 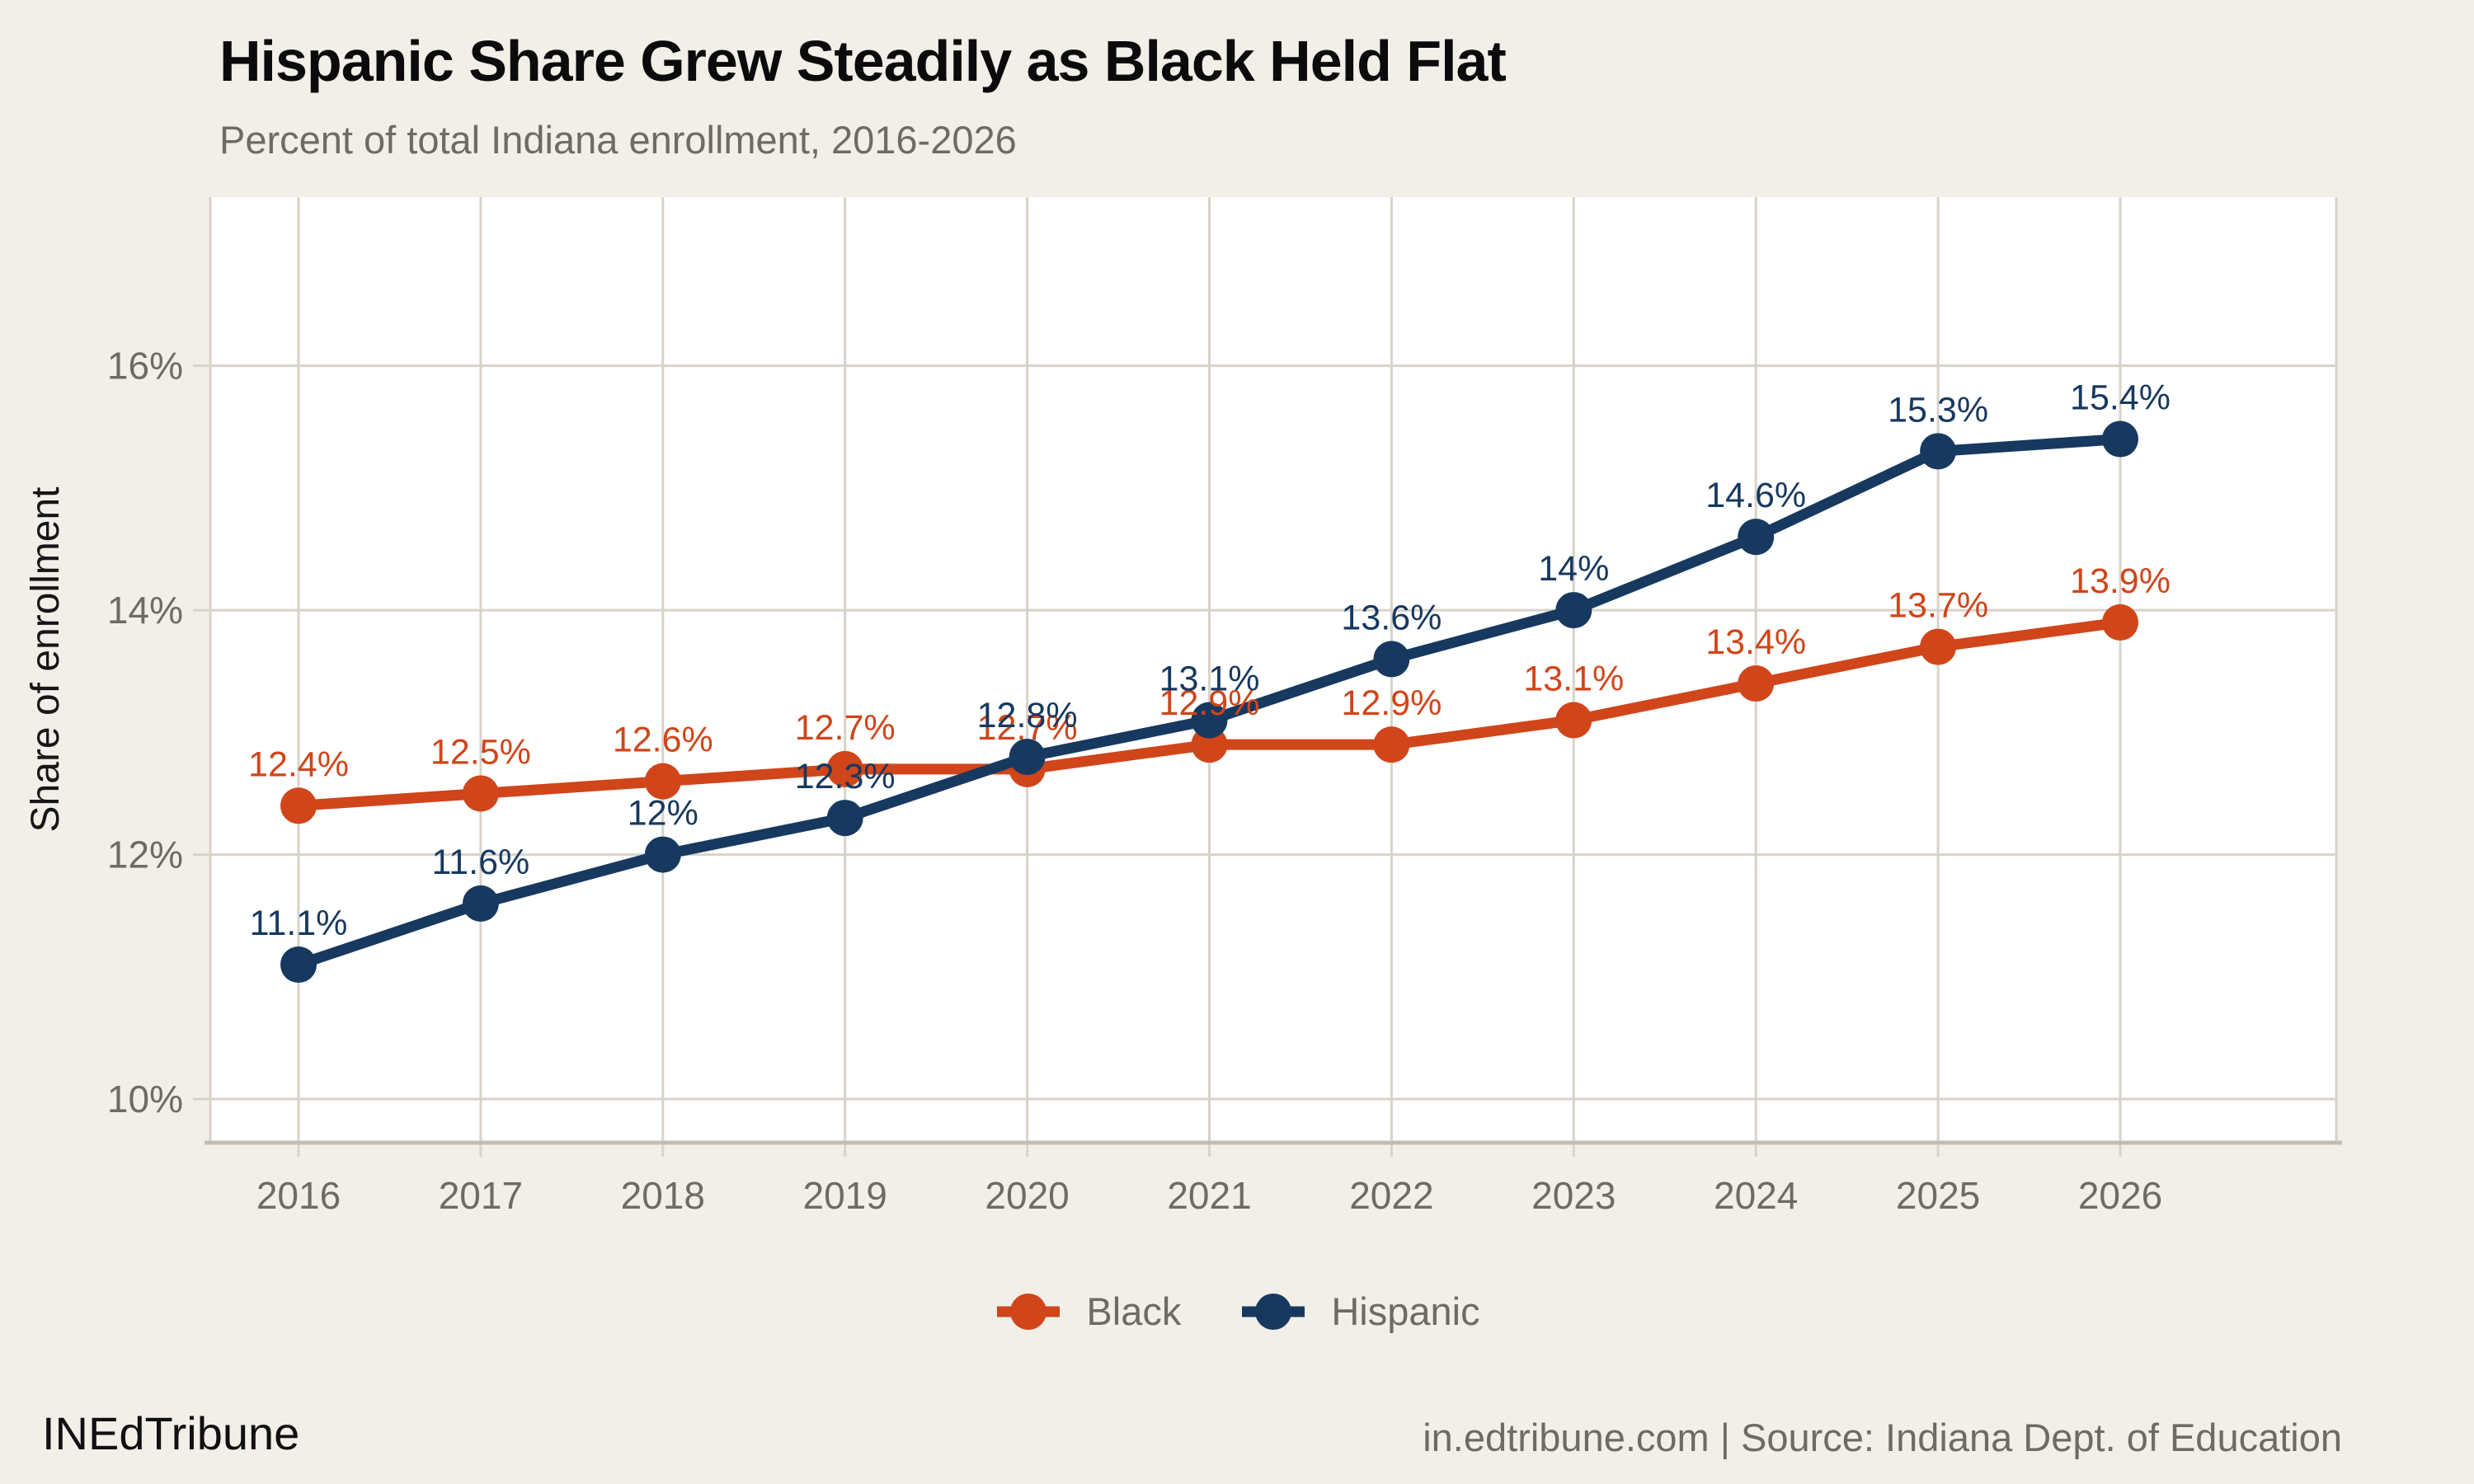 I want to click on point-label-black-2022: 12.9%, so click(x=1391, y=703).